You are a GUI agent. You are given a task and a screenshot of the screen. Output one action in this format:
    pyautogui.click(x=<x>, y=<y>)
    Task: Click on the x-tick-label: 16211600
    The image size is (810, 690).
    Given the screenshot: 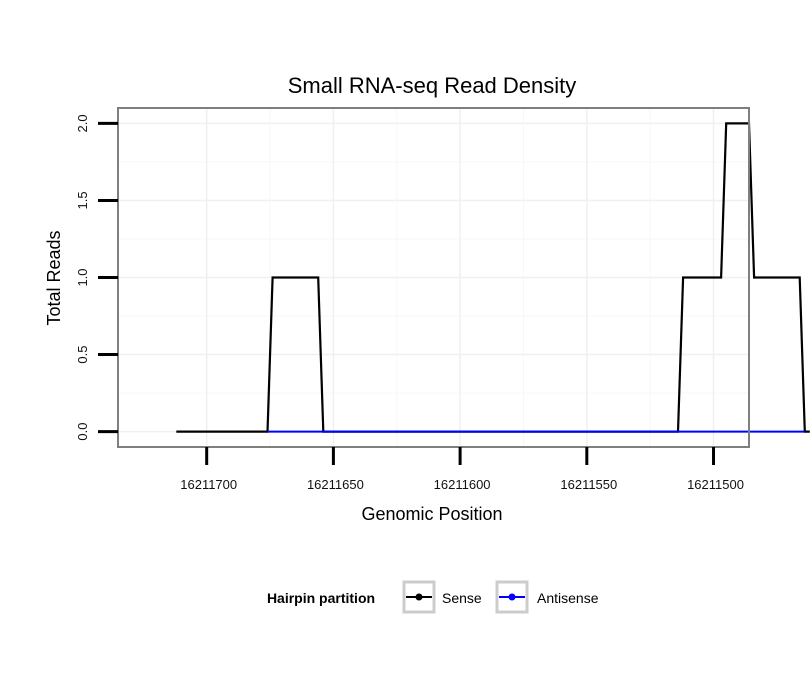 What is the action you would take?
    pyautogui.click(x=462, y=484)
    